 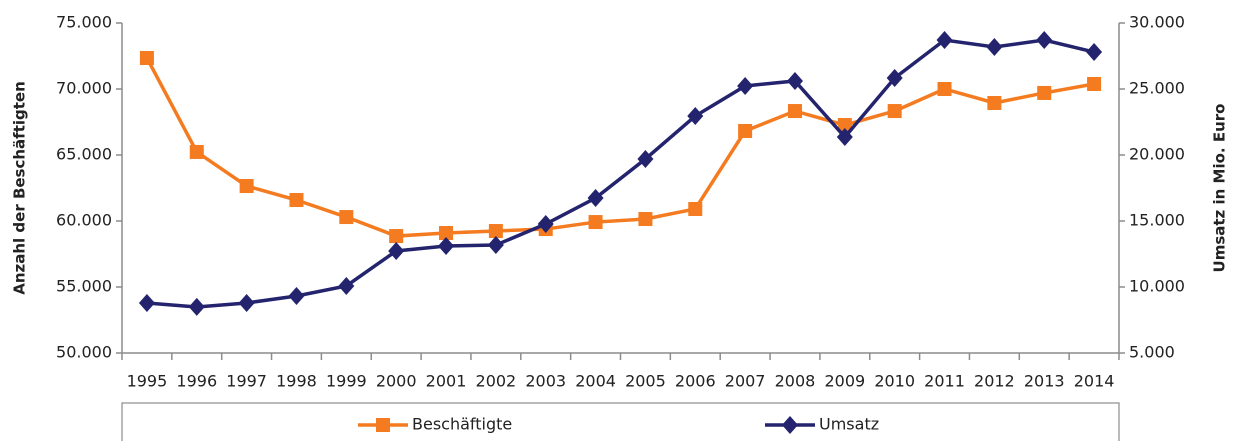 I want to click on y-tick-label: 65.000, so click(x=84, y=154).